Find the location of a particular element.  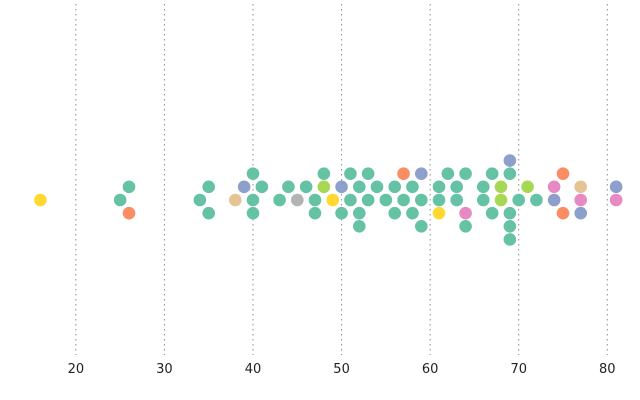

x-tick-label: 70 is located at coordinates (518, 369).